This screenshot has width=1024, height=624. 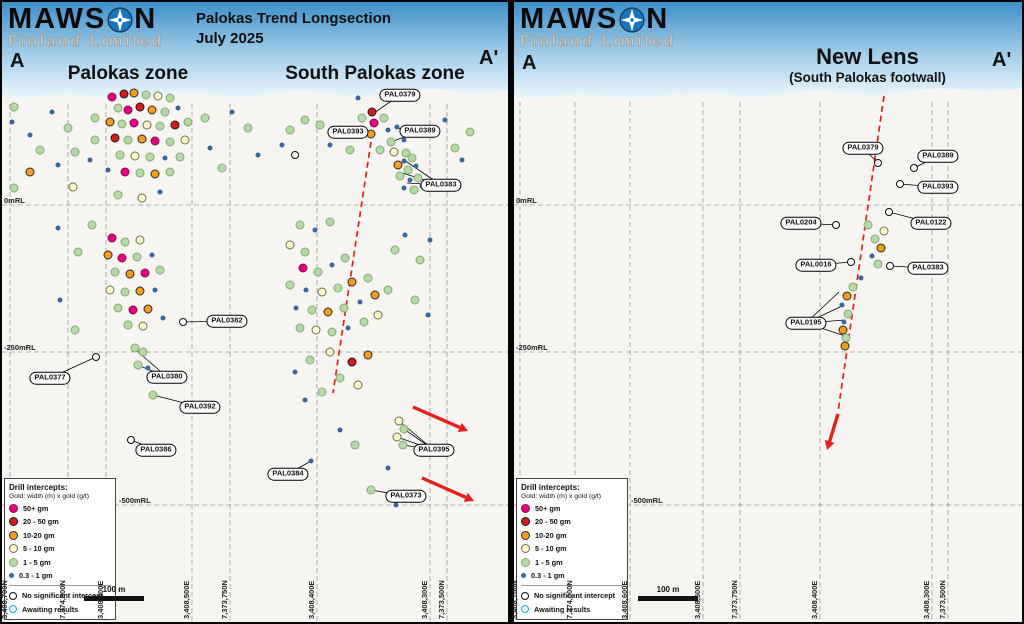 I want to click on legend-item: Awaiting results, so click(x=572, y=609).